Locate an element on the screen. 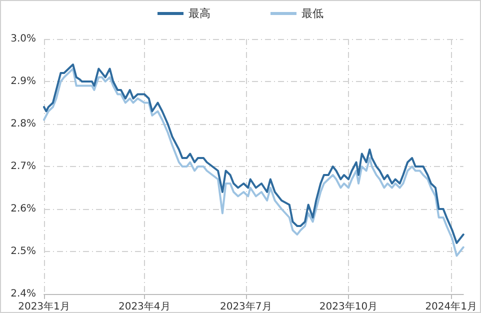  y-tick-label: 2.8% is located at coordinates (23, 124).